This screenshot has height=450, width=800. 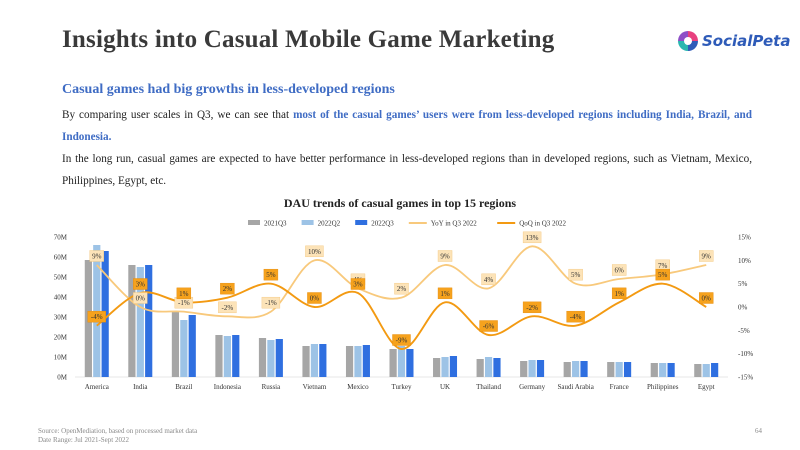 I want to click on x-tick-label: Brazil, so click(x=183, y=387).